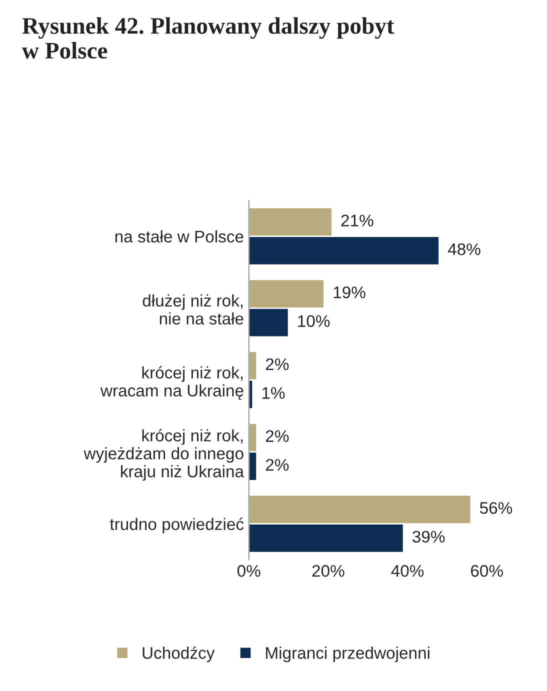  What do you see at coordinates (348, 654) in the screenshot?
I see `legend-label: Migranci przedwojenni` at bounding box center [348, 654].